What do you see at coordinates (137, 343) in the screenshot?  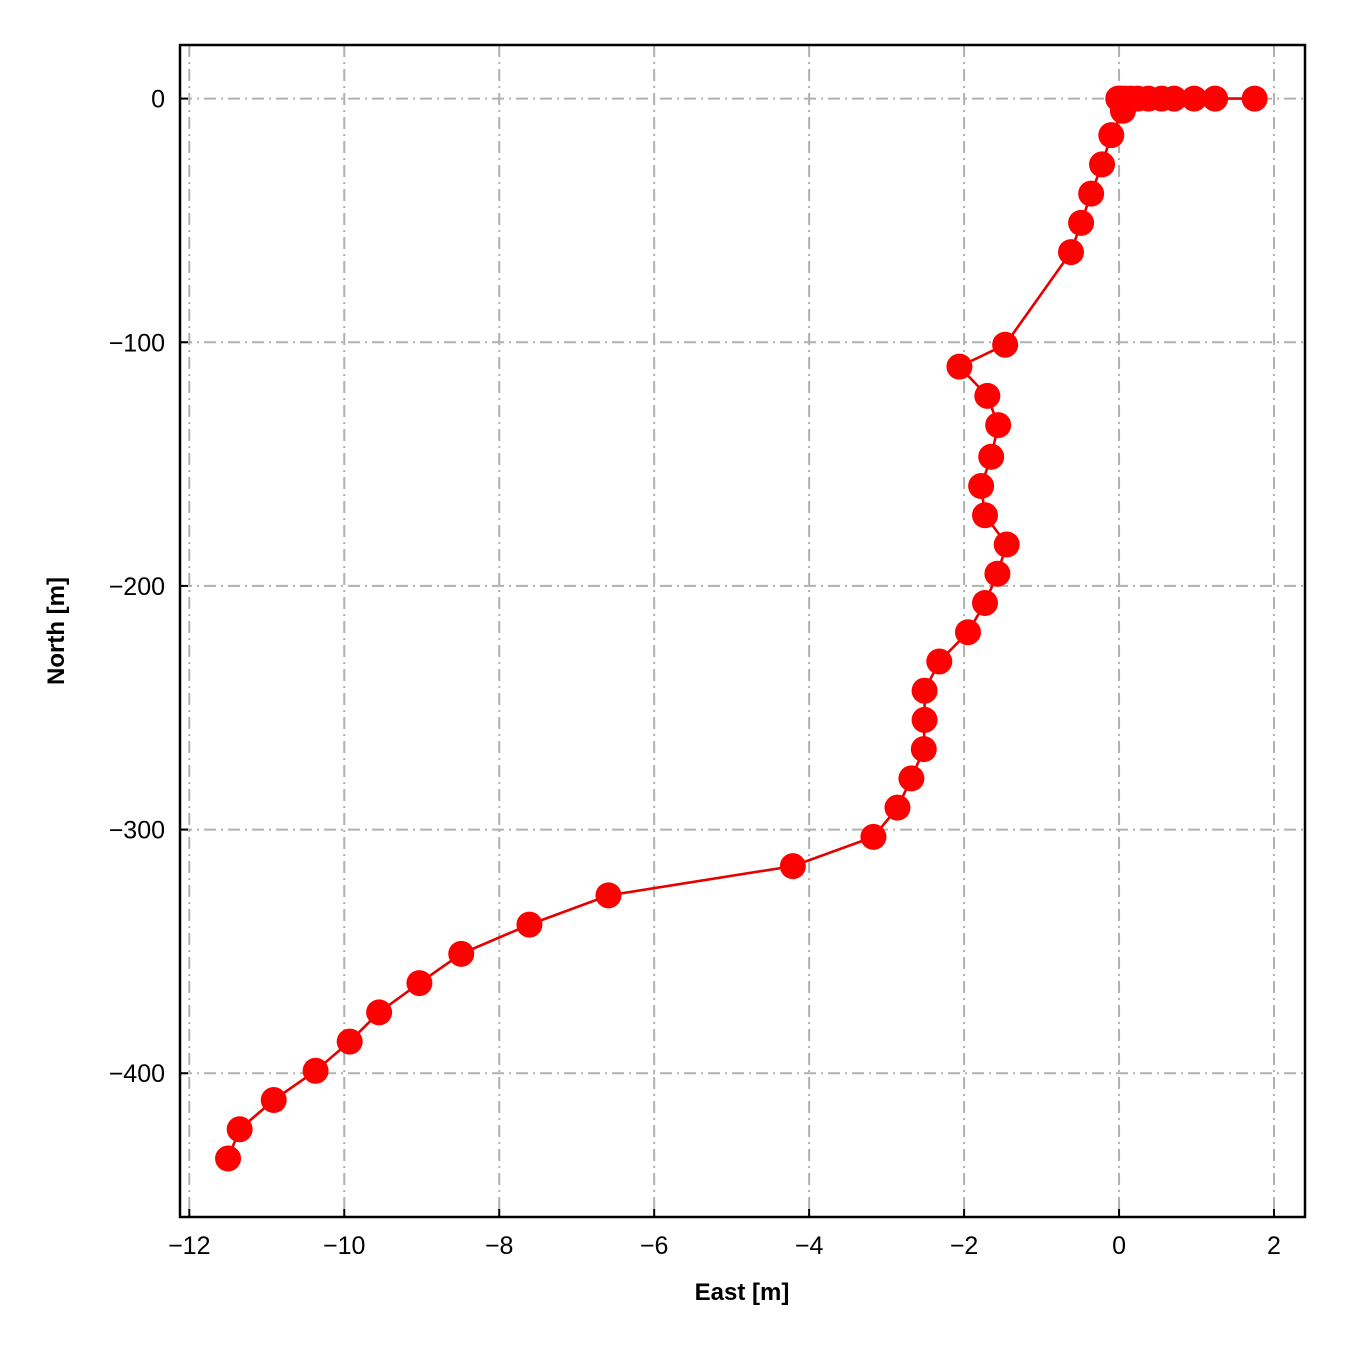 I see `y-tick-label: −100` at bounding box center [137, 343].